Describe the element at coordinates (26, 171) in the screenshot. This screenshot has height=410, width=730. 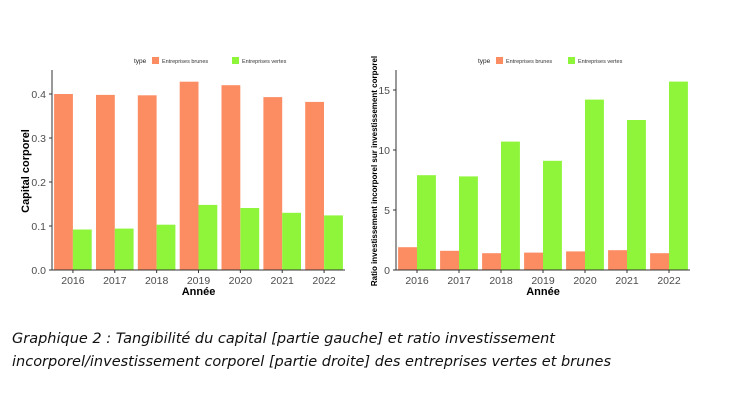
I see `y-axis-title: Capital corporel` at that location.